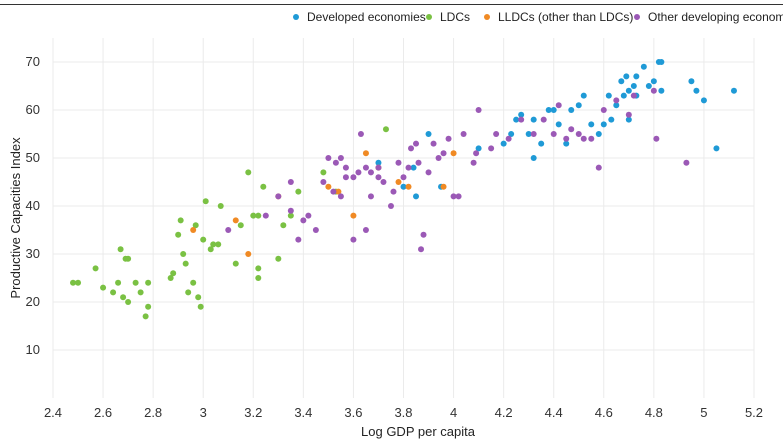  Describe the element at coordinates (153, 412) in the screenshot. I see `x-tick-label: 2.8` at that location.